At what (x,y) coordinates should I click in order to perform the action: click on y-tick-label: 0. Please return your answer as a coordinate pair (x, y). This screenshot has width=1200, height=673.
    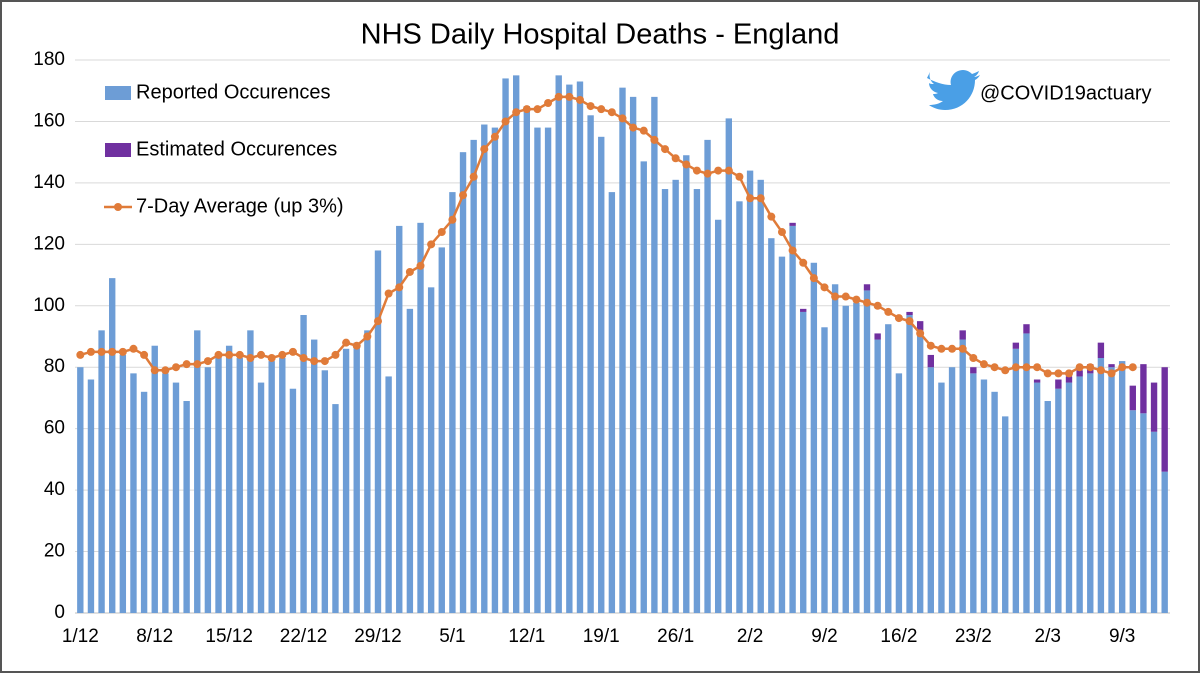
    Looking at the image, I should click on (59, 612).